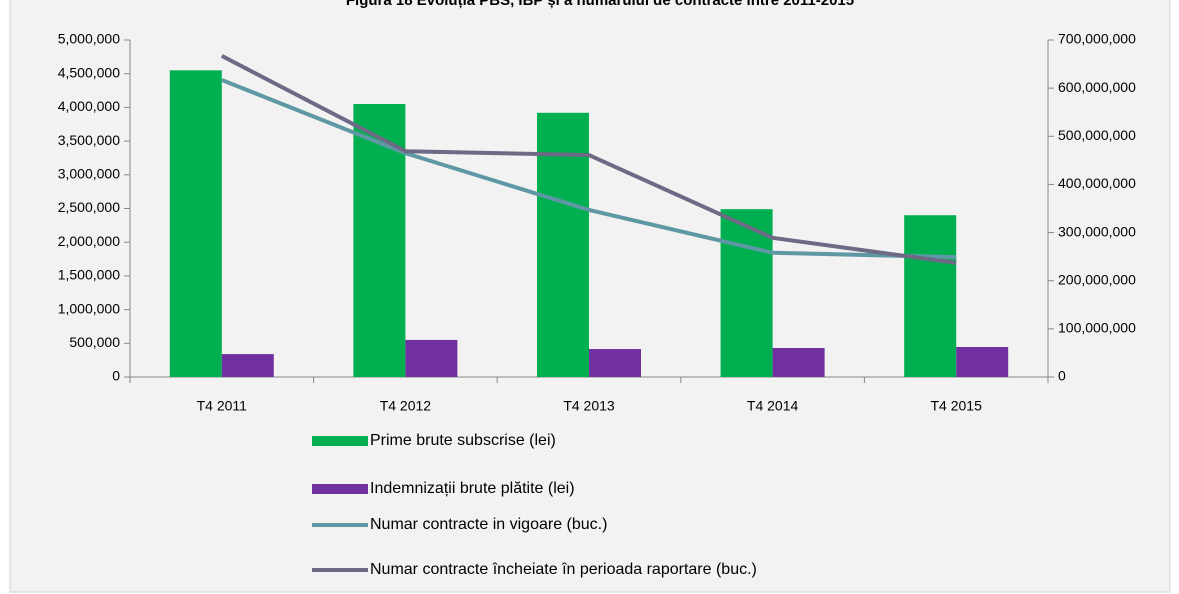 The image size is (1179, 594). Describe the element at coordinates (89, 39) in the screenshot. I see `y-tick-label: 5,000,000` at that location.